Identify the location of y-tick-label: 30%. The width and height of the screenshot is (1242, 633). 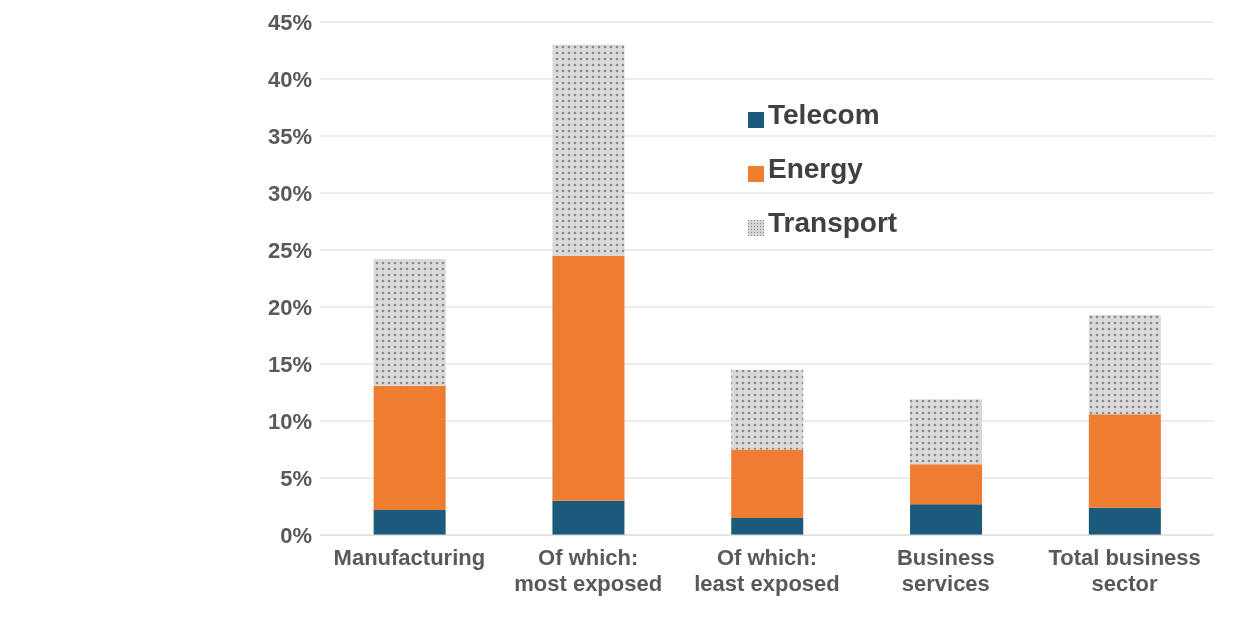
(289, 193).